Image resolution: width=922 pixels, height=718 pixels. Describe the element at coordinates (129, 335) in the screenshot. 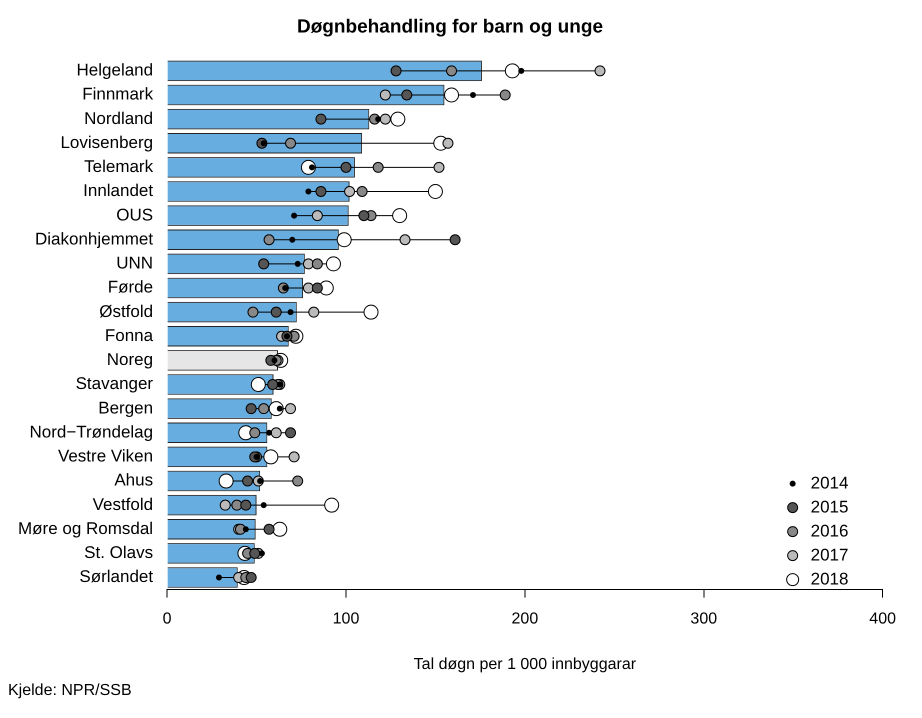

I see `y-tick-label: Fonna` at that location.